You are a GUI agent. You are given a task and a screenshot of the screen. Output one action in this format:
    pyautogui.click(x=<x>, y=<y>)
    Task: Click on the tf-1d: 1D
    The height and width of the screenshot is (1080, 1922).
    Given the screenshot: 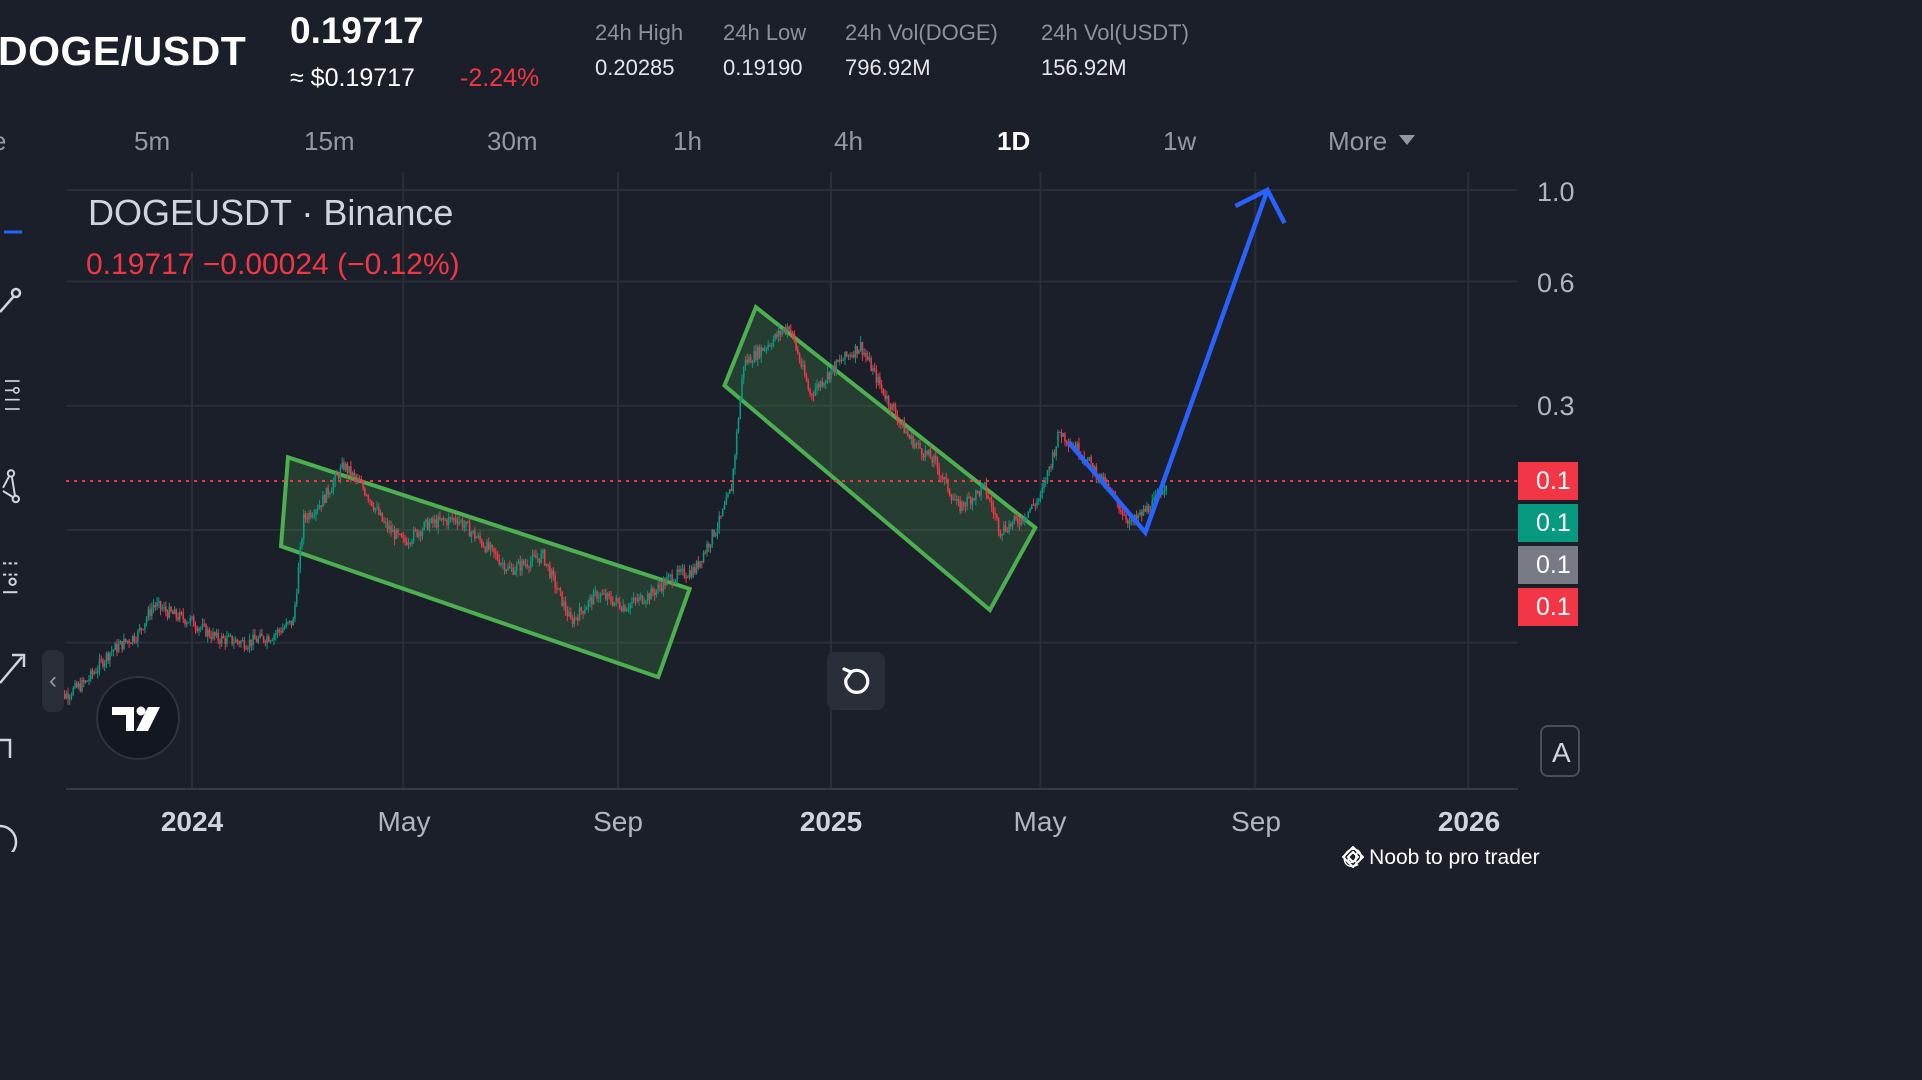 What is the action you would take?
    pyautogui.click(x=1014, y=141)
    